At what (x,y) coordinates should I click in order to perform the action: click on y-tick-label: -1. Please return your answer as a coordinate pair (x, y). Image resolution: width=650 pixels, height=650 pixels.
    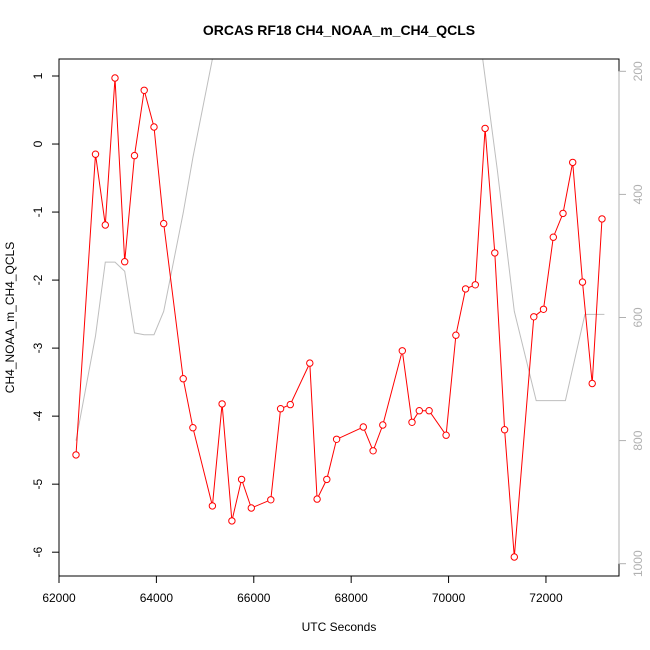
    Looking at the image, I should click on (38, 211).